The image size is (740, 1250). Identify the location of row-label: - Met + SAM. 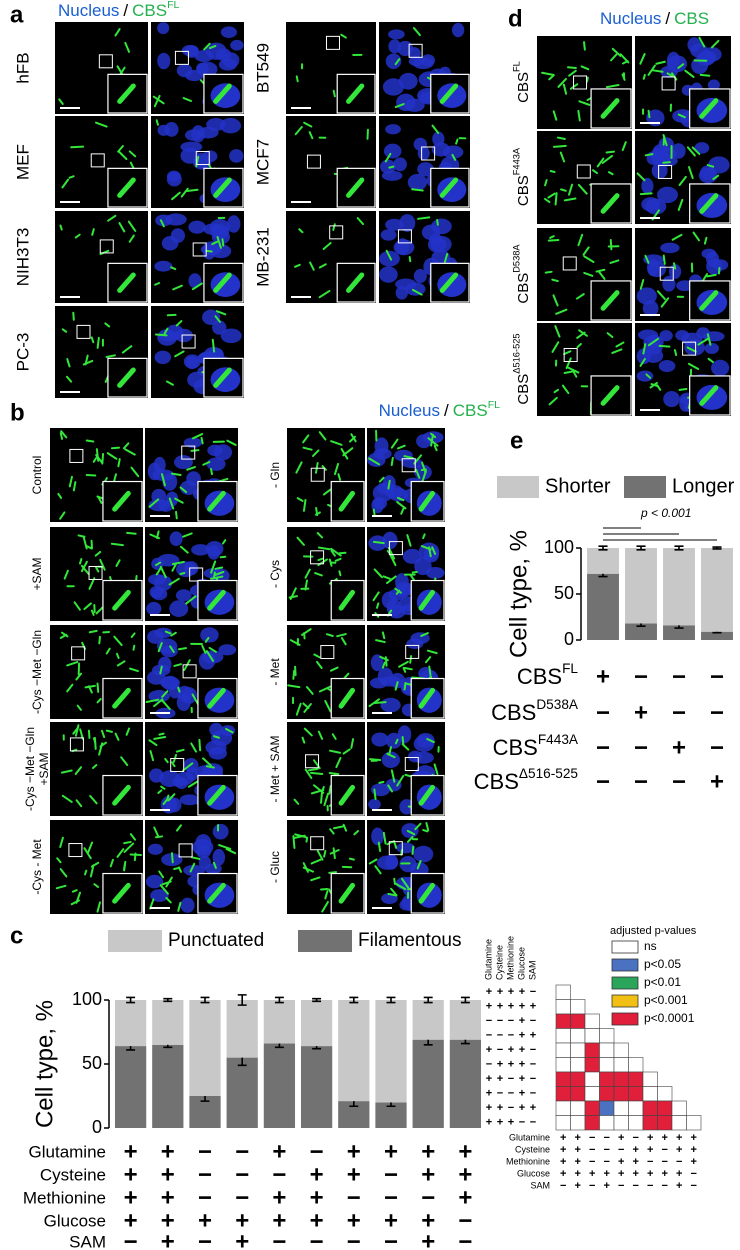
(275, 768).